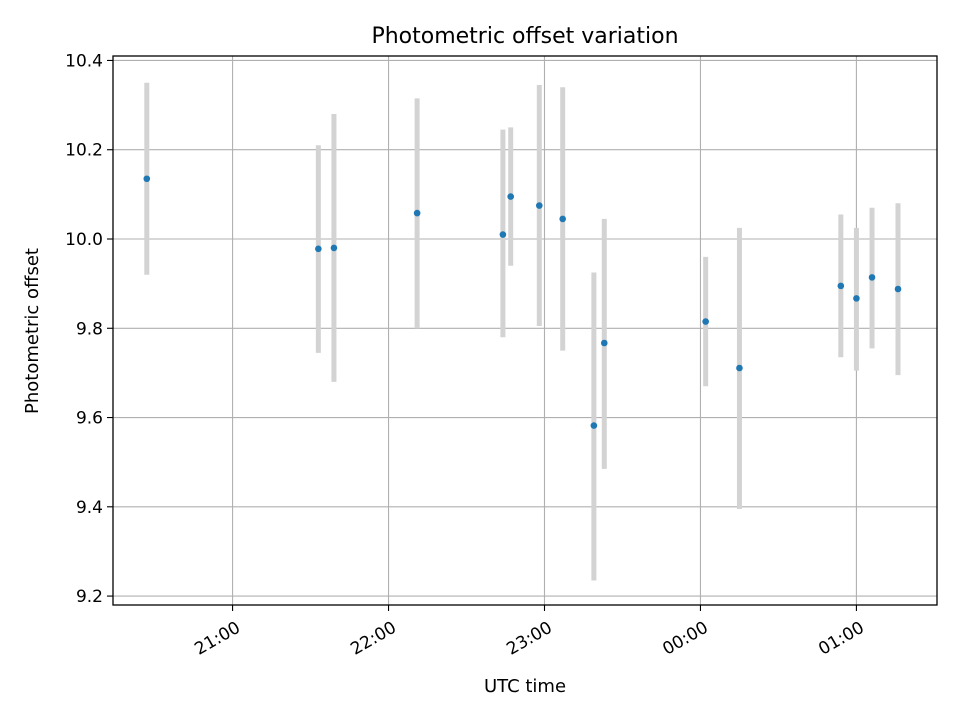 This screenshot has width=960, height=720. What do you see at coordinates (84, 240) in the screenshot?
I see `y-tick-label: 10.0` at bounding box center [84, 240].